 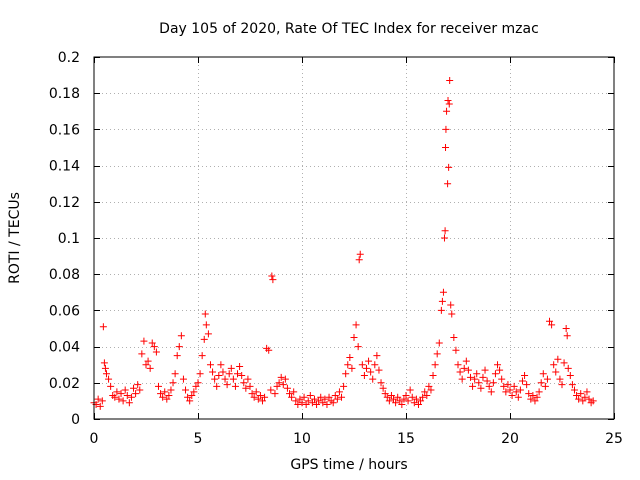 What do you see at coordinates (302, 439) in the screenshot?
I see `x-tick-label: 10` at bounding box center [302, 439].